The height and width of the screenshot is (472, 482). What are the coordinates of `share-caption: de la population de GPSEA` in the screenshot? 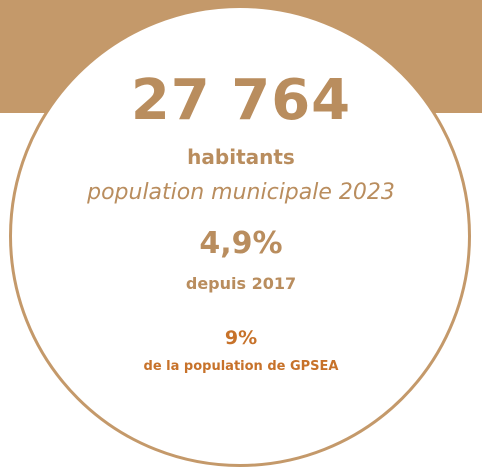 It's located at (241, 366).